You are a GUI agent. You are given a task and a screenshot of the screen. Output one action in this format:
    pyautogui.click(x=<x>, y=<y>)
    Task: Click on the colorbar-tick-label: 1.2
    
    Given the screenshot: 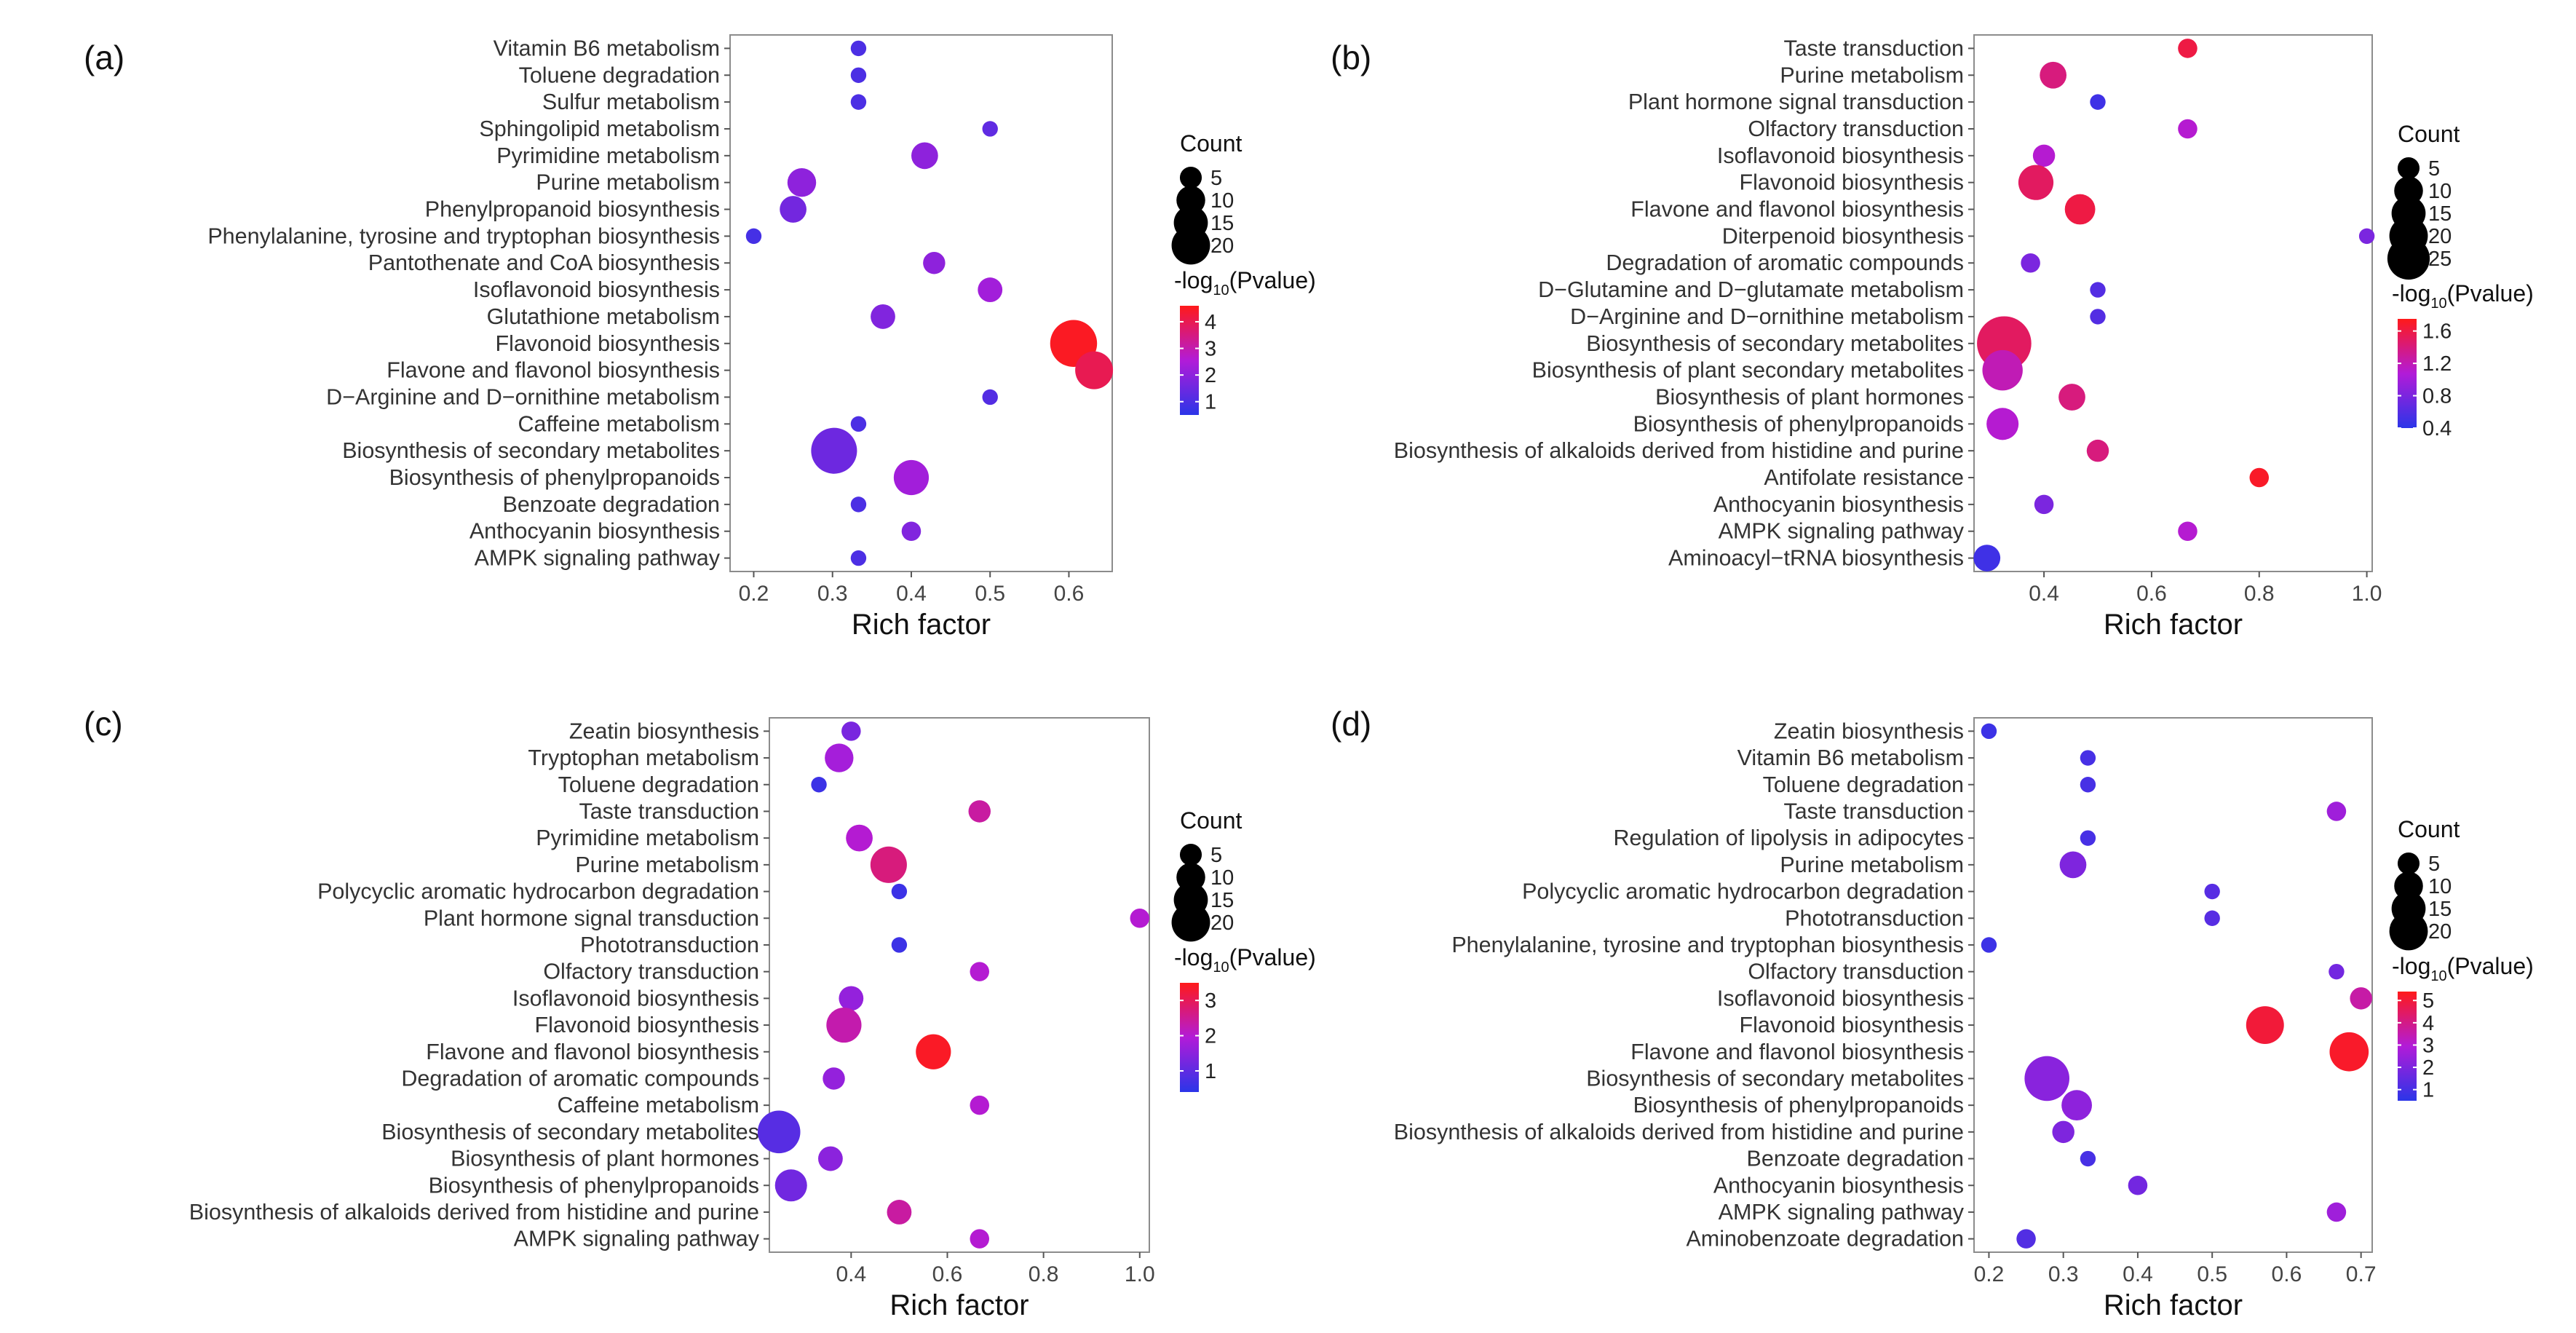 What is the action you would take?
    pyautogui.click(x=2437, y=364)
    